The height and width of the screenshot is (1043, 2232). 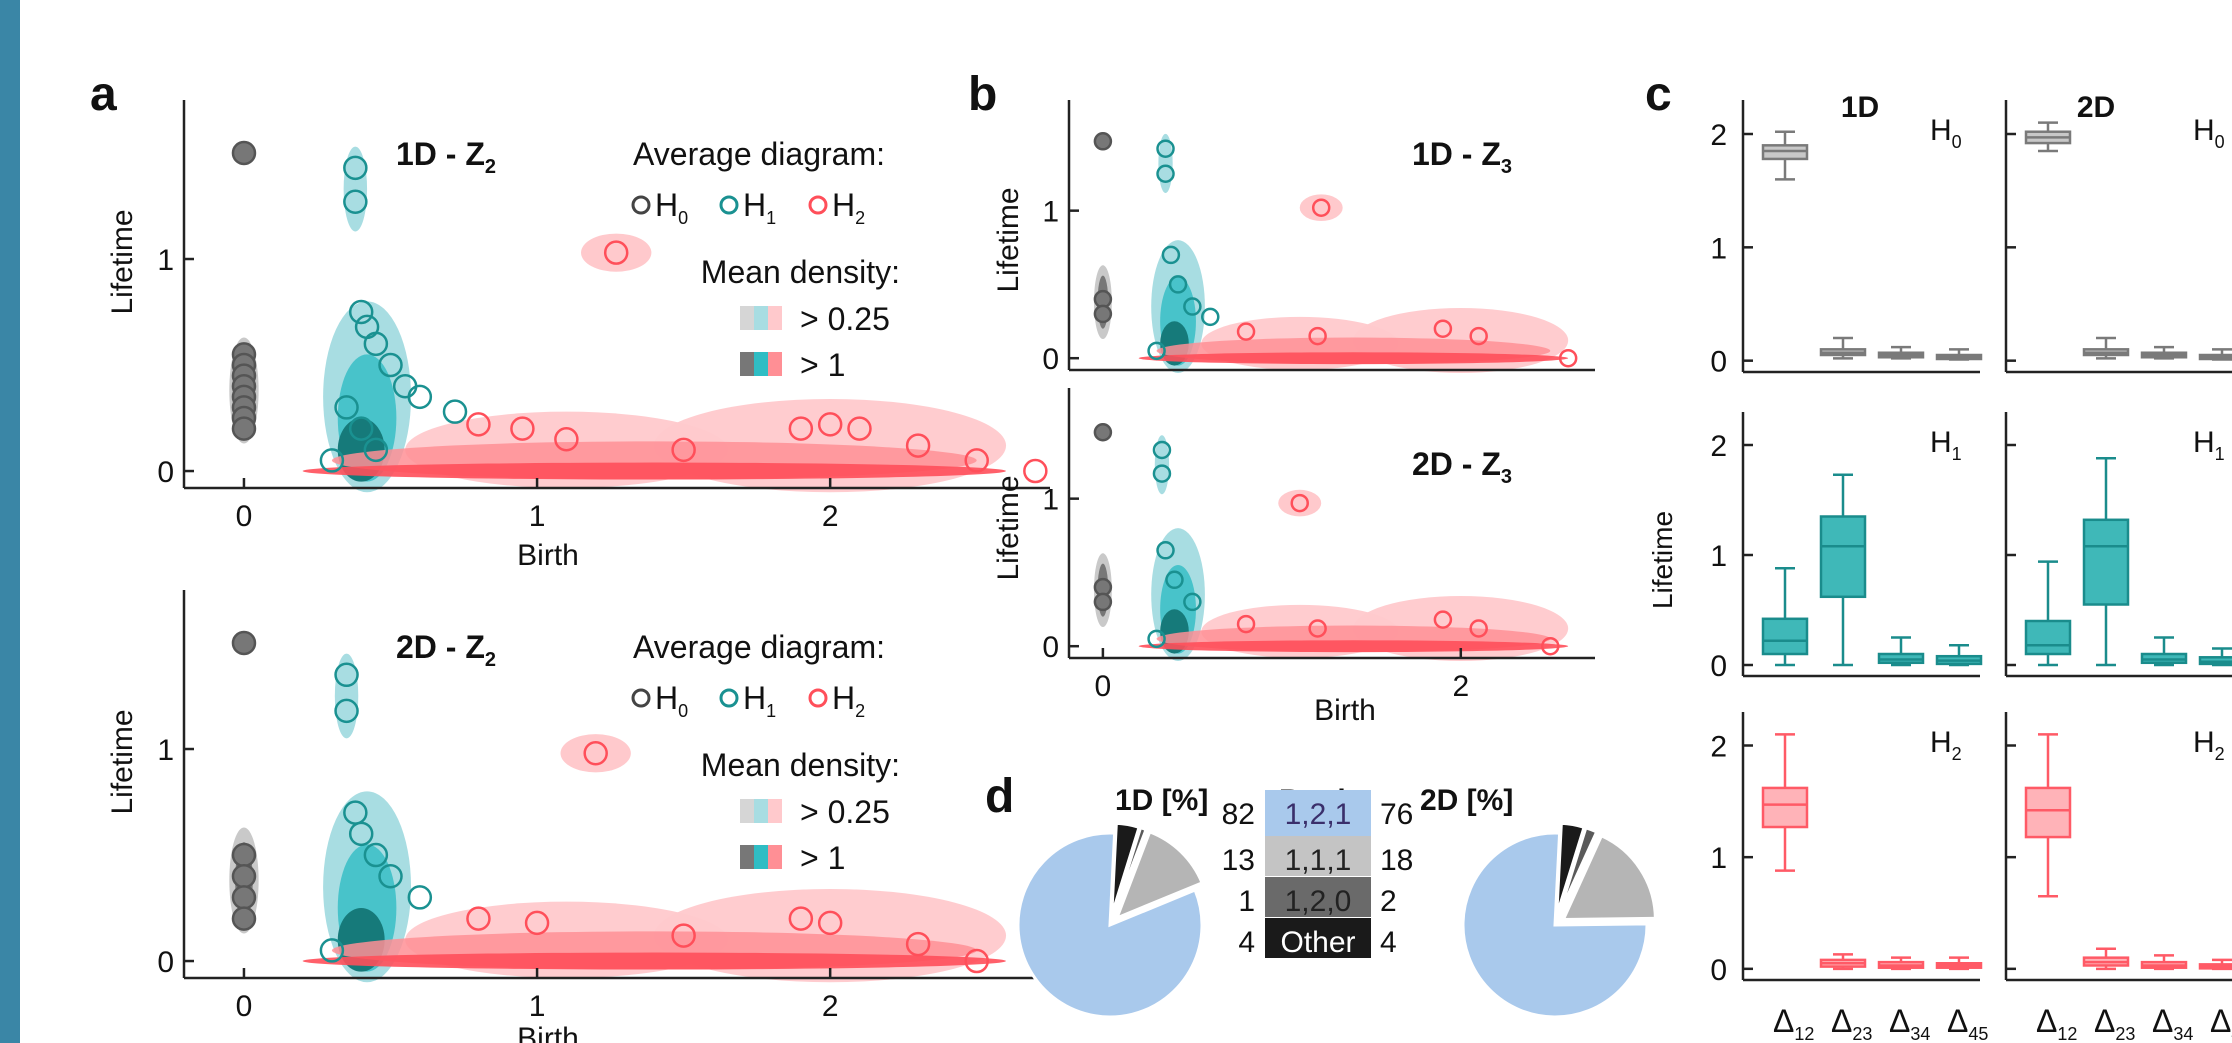 What do you see at coordinates (1246, 942) in the screenshot?
I see `pct-1d: 4` at bounding box center [1246, 942].